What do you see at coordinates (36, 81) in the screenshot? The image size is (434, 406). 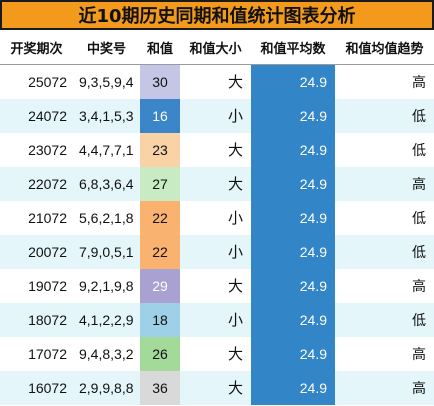 I see `period-cell: 25072` at bounding box center [36, 81].